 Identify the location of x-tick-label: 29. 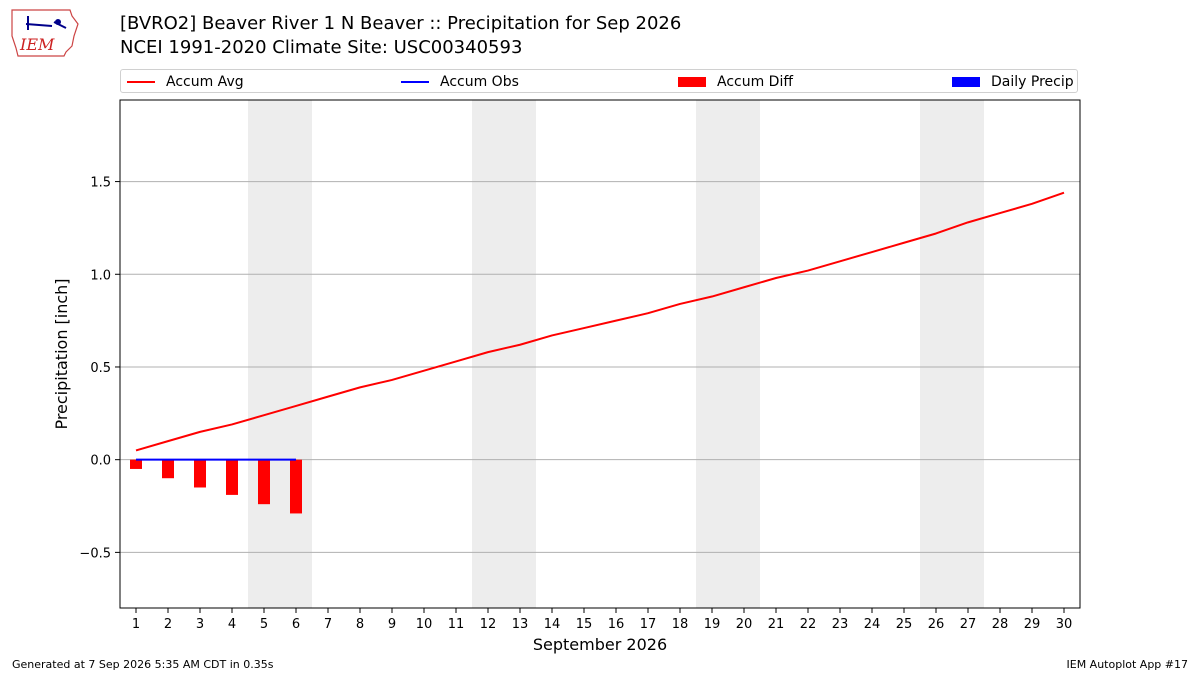
(1032, 624).